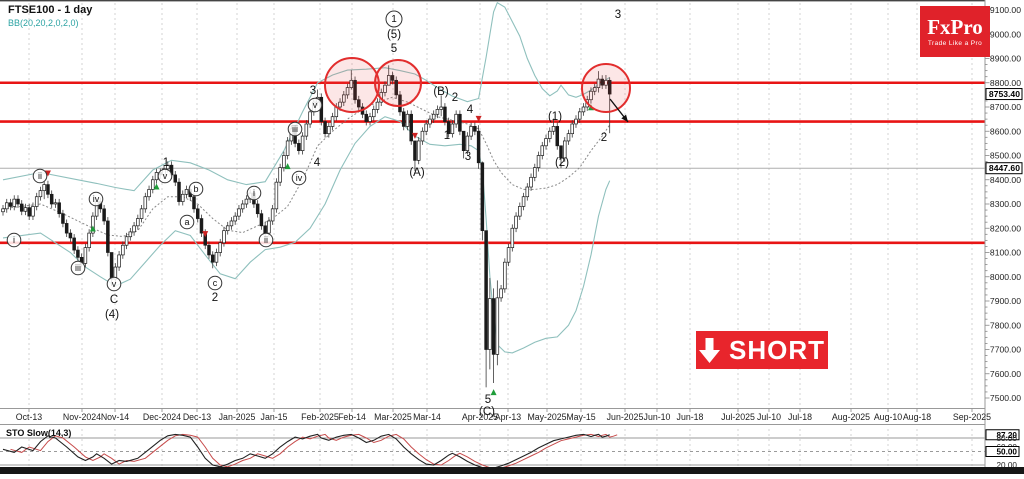 The height and width of the screenshot is (479, 1024). I want to click on thick-down-arrow-icon, so click(709, 350).